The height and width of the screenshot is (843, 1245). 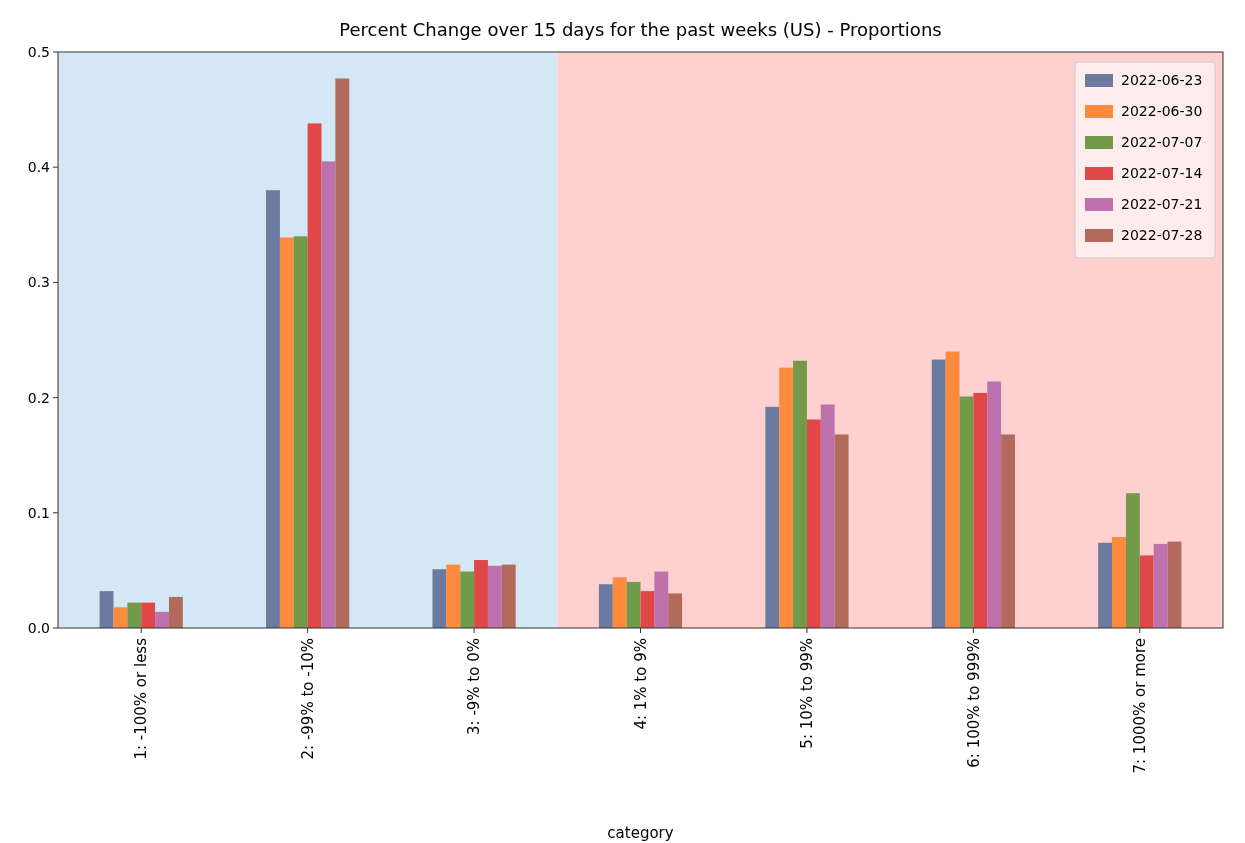 I want to click on legend-label: 2022-07-21, so click(x=1162, y=203).